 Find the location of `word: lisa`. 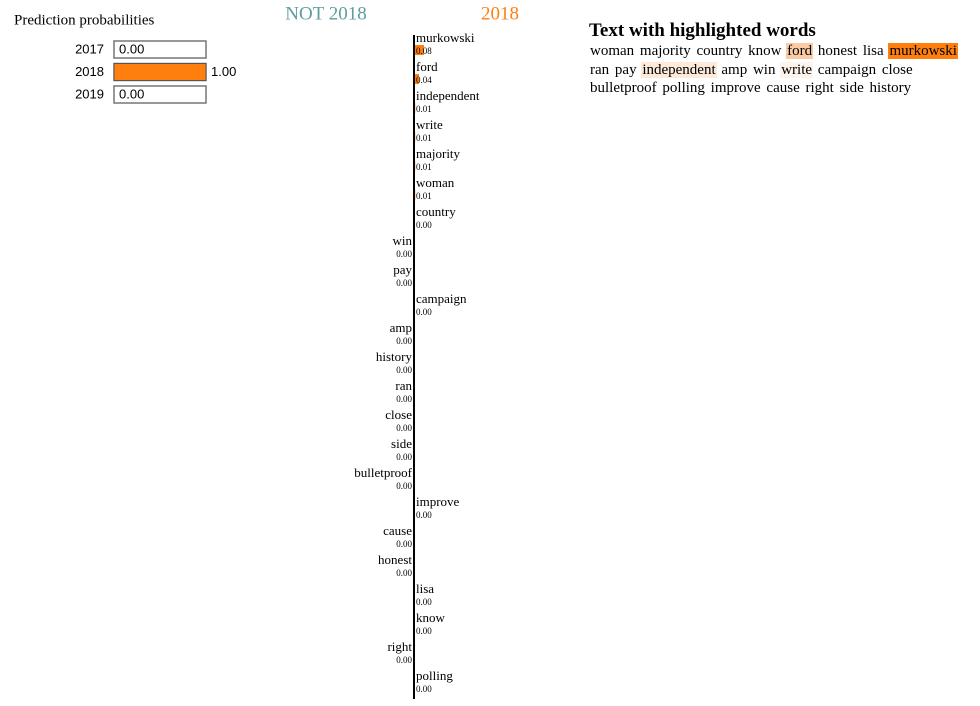

word: lisa is located at coordinates (873, 51).